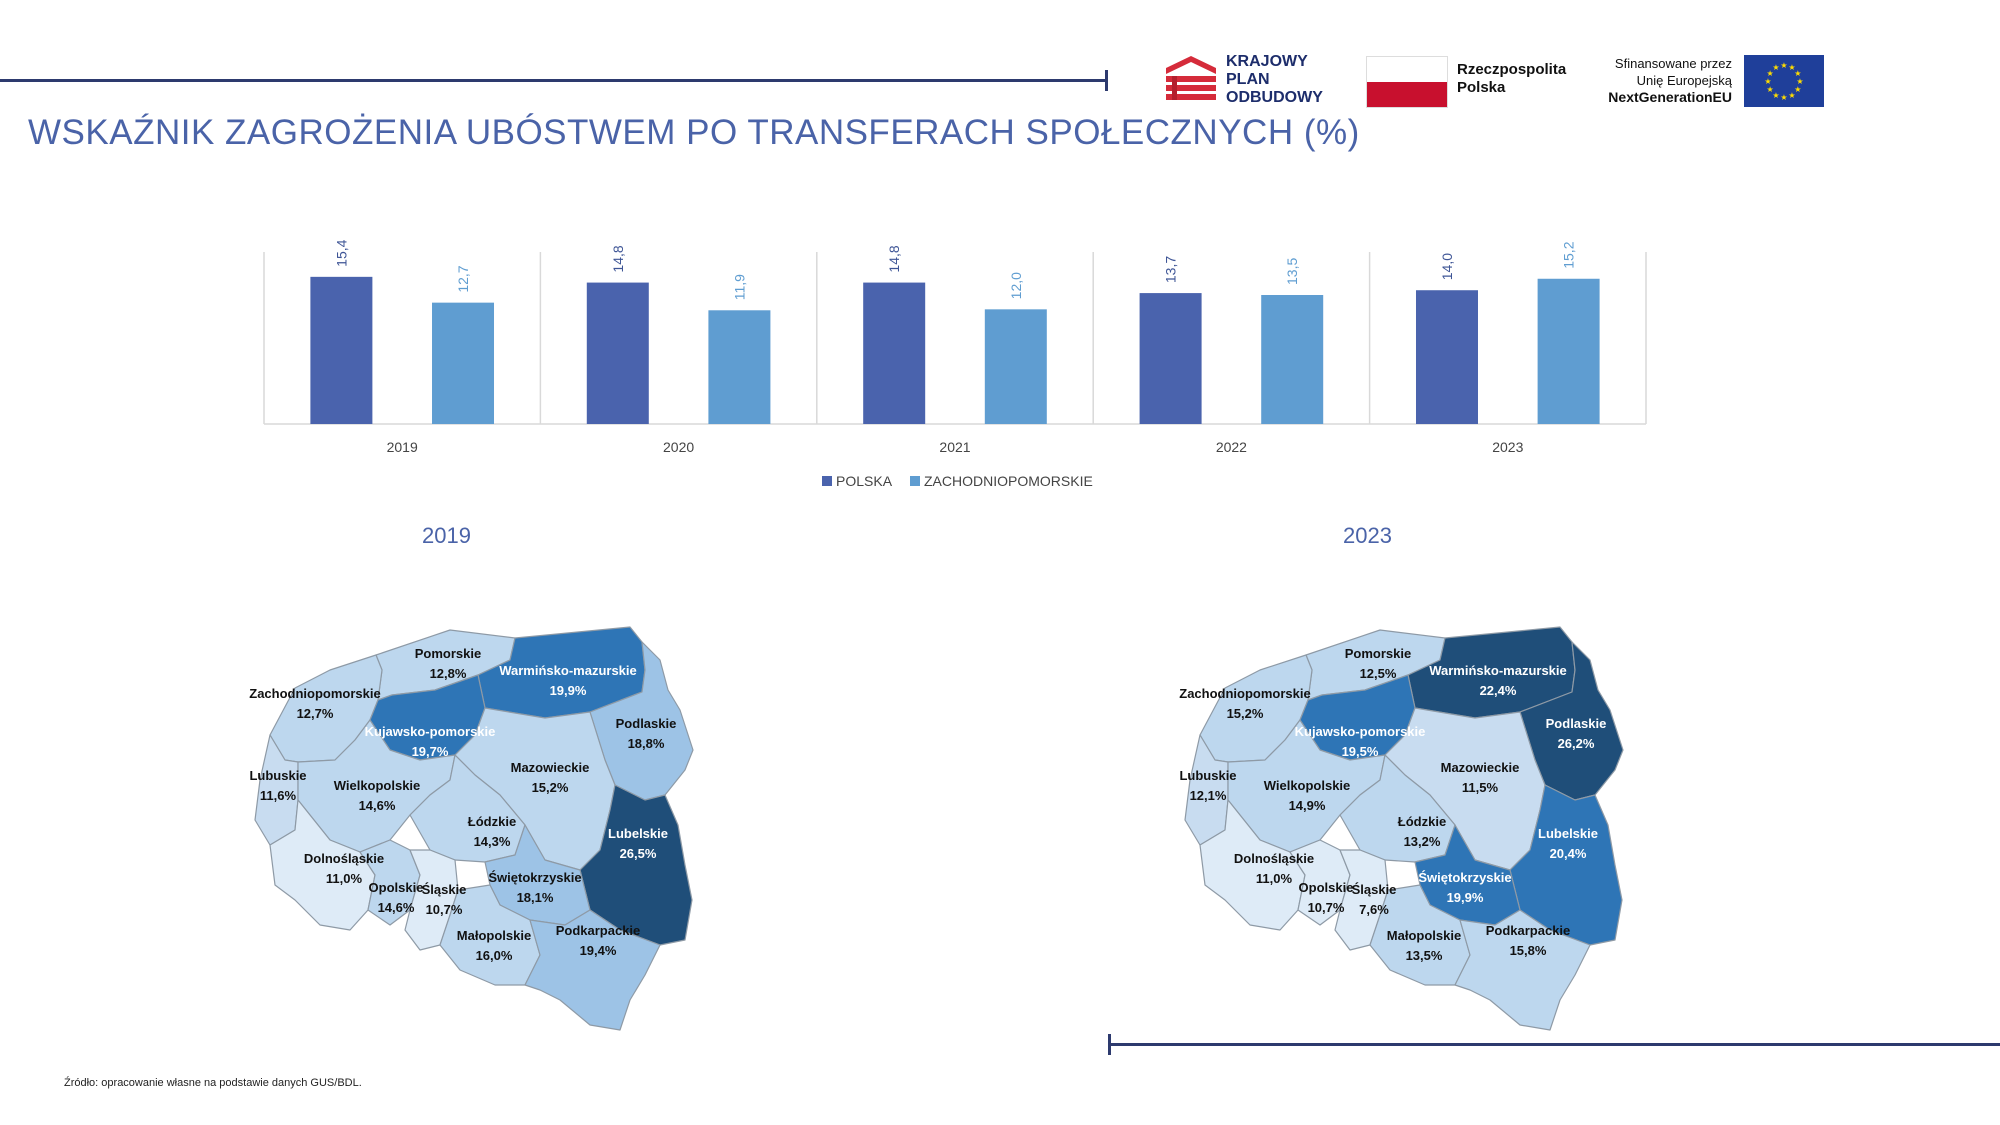 The width and height of the screenshot is (2000, 1125). Describe the element at coordinates (1673, 63) in the screenshot. I see `eu-line-1: Sfinansowane przez` at that location.